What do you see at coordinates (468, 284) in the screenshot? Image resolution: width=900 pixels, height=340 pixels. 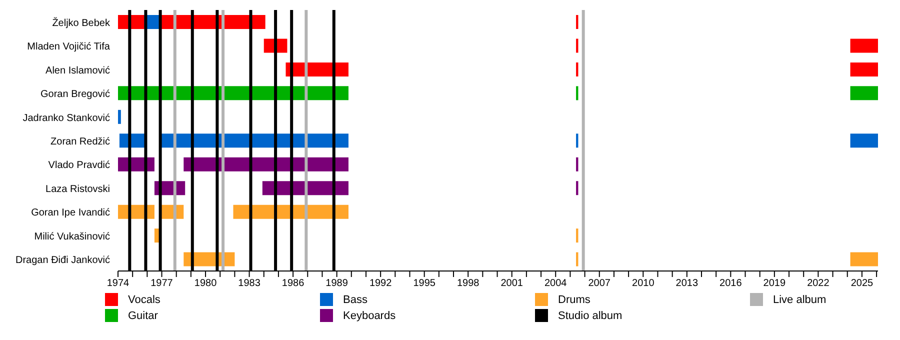 I see `x-tick-label: 1998` at bounding box center [468, 284].